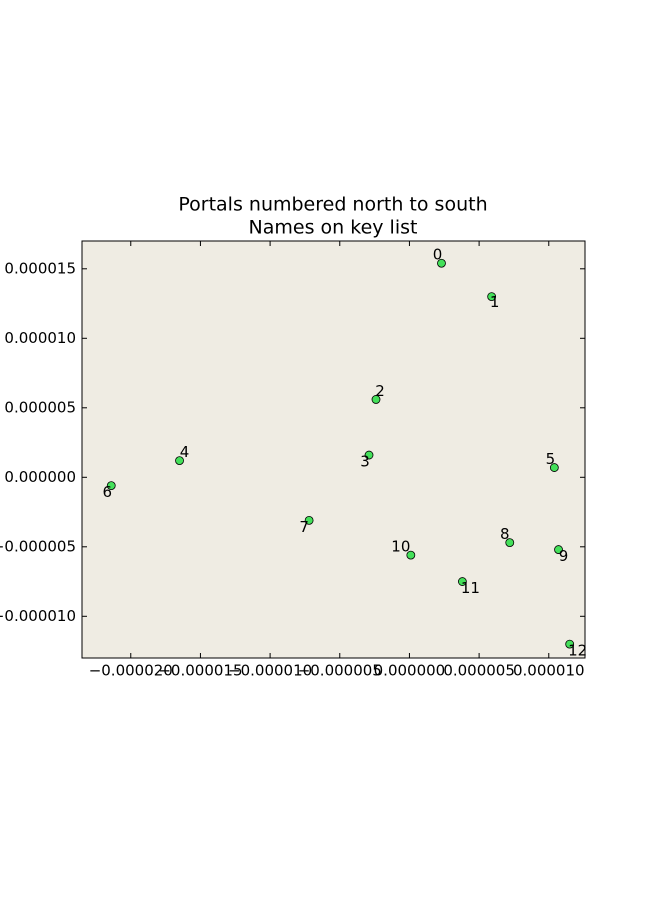  I want to click on point-label: 5, so click(551, 459).